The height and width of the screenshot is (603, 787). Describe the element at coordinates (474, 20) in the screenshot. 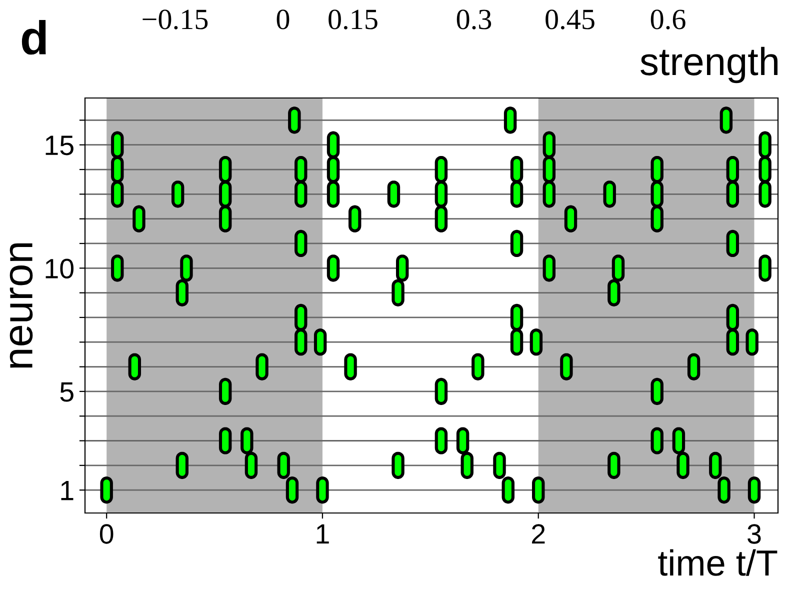

I see `text: 0.3` at that location.